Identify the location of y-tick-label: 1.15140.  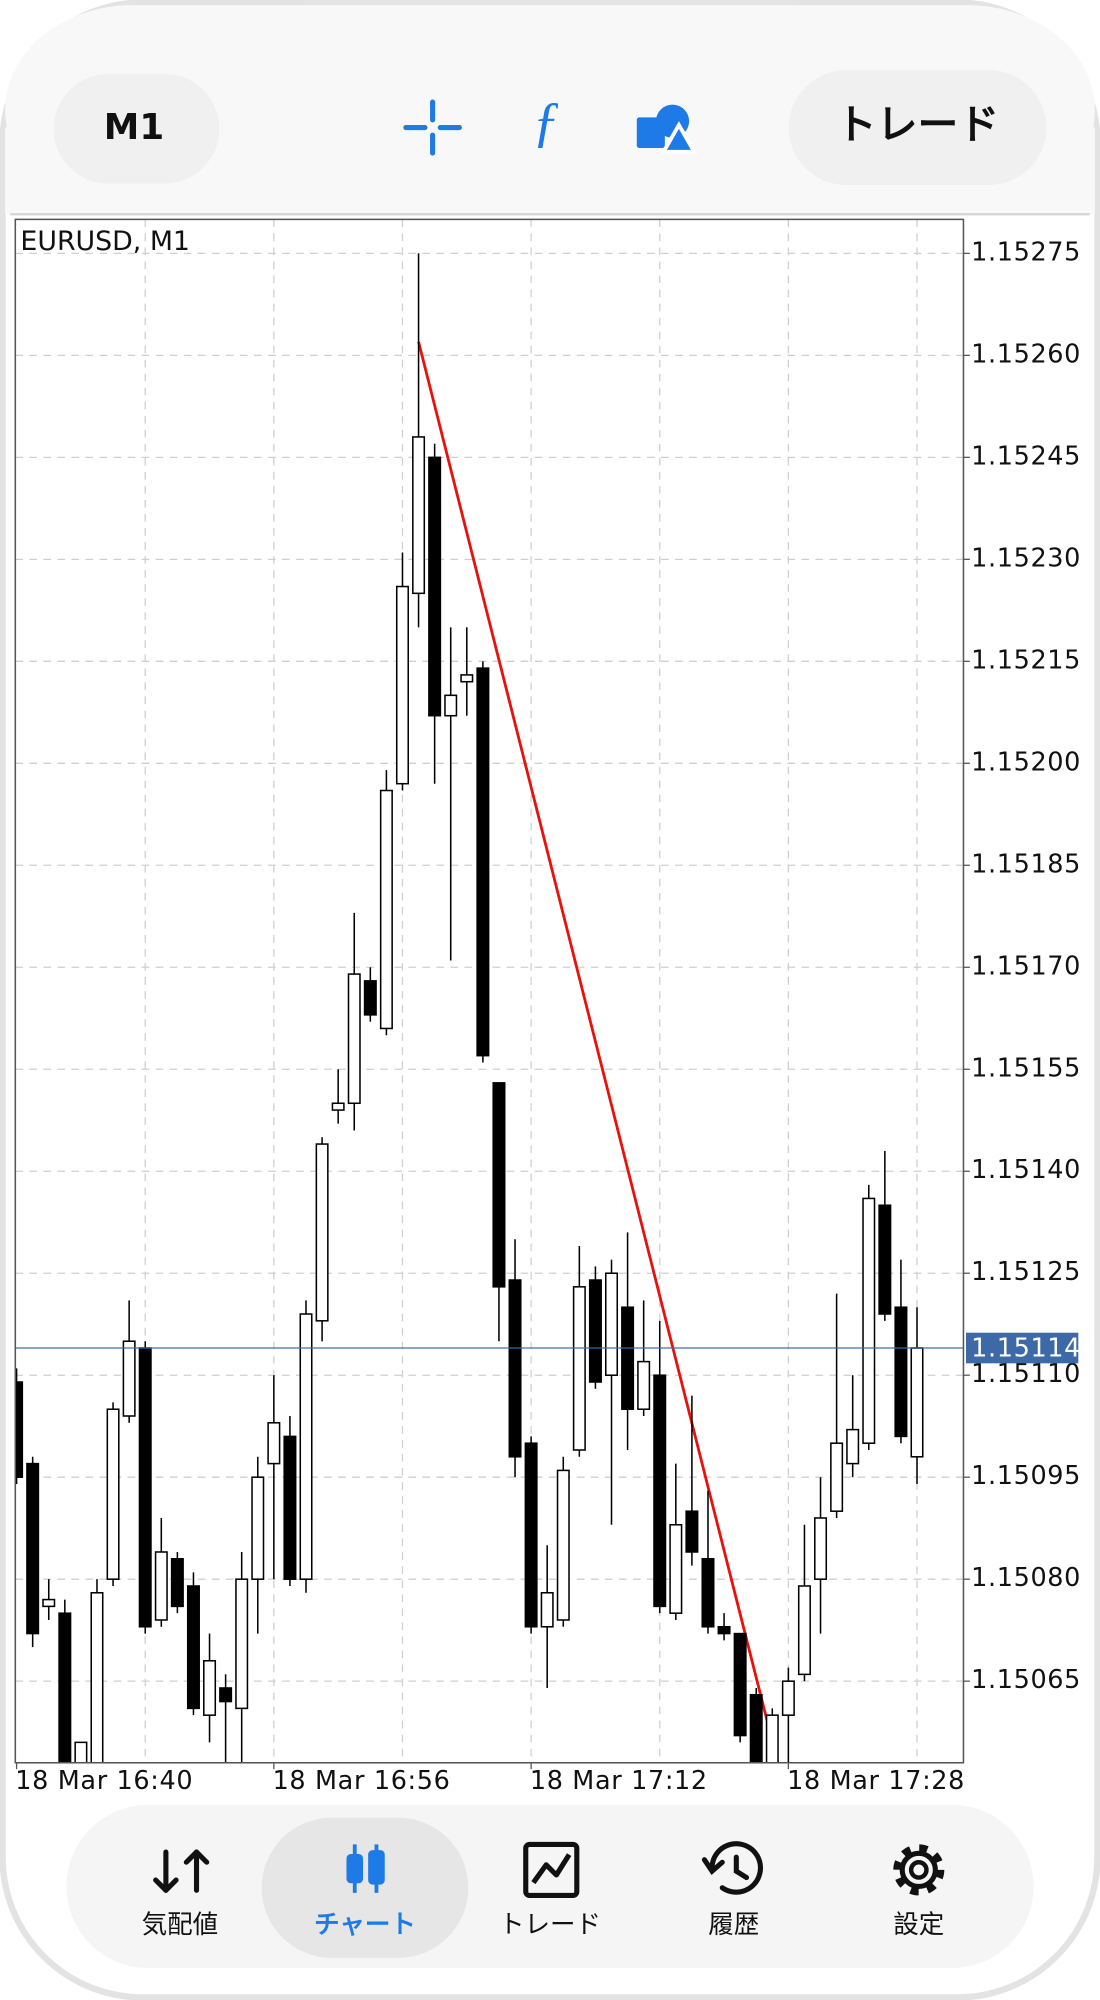
(1026, 1170).